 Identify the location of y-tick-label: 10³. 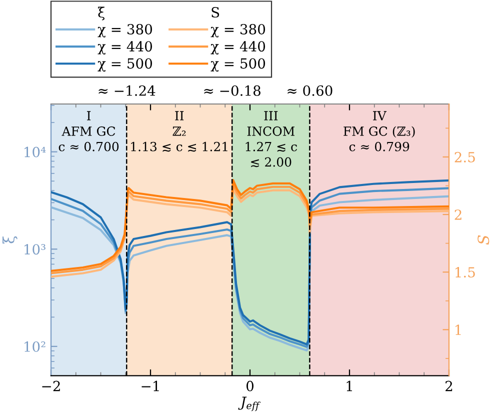
(35, 249).